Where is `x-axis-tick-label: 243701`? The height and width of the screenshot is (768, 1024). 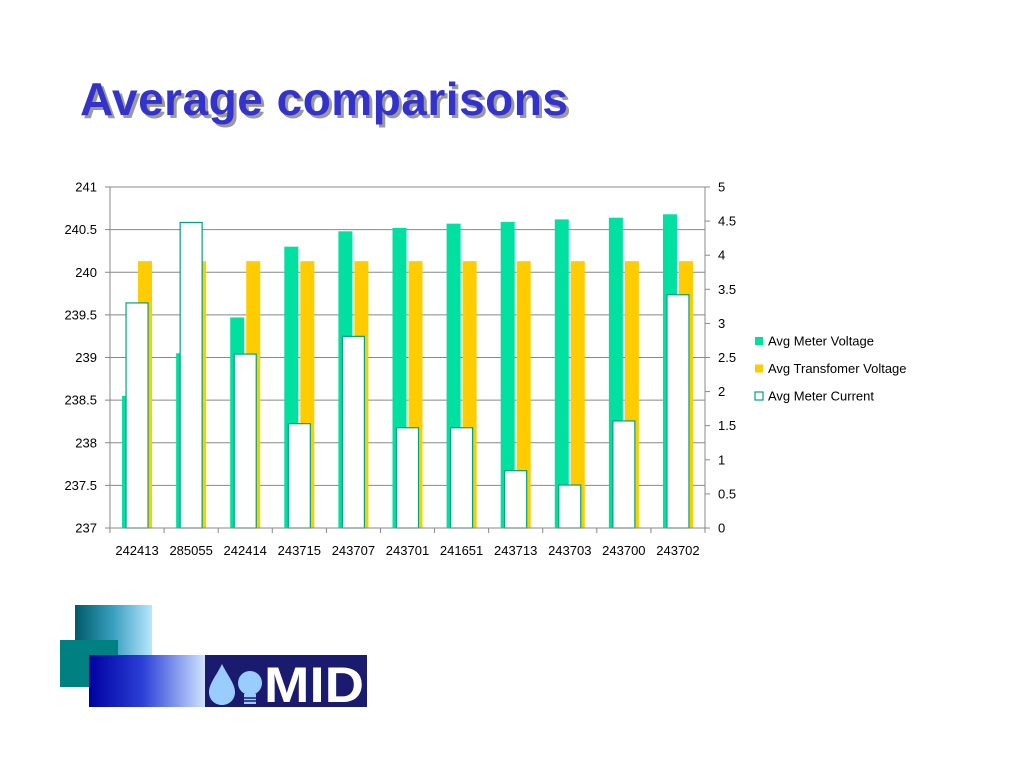 x-axis-tick-label: 243701 is located at coordinates (407, 550).